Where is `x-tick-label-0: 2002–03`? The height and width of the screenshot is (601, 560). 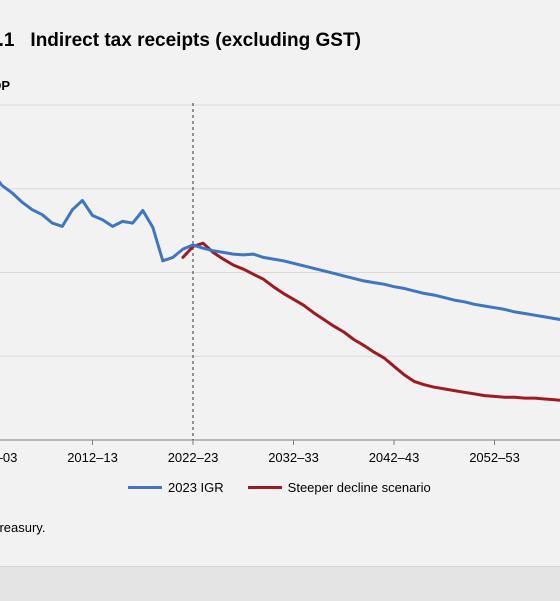
x-tick-label-0: 2002–03 is located at coordinates (8, 457).